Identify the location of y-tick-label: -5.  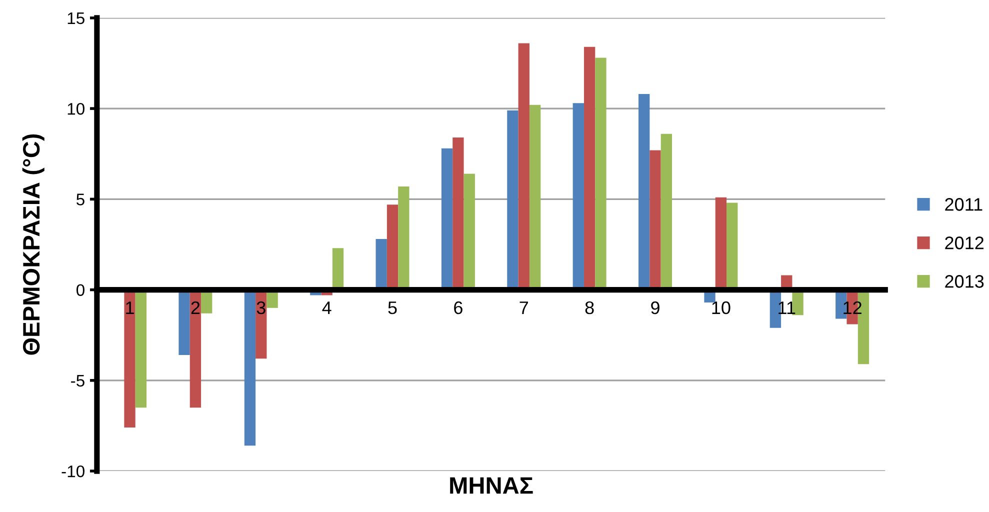
(77, 380).